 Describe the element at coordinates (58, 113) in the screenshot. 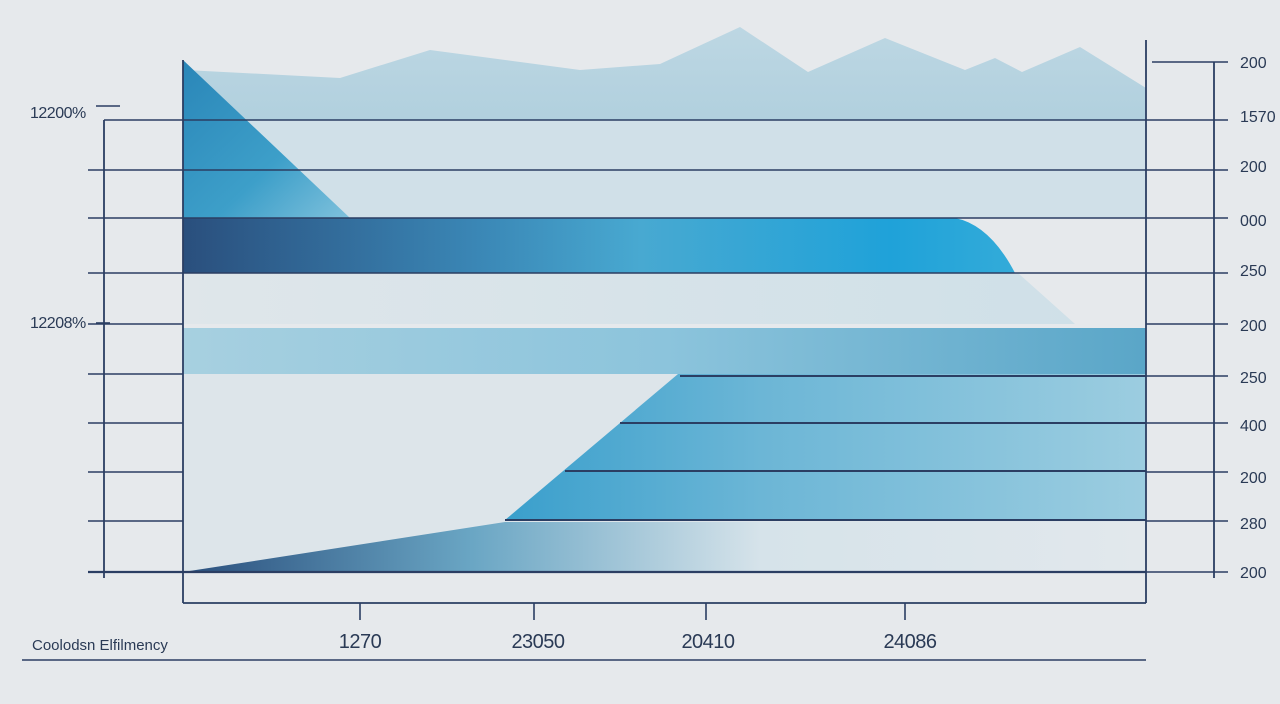

I see `left-tick-label: 12200%` at that location.